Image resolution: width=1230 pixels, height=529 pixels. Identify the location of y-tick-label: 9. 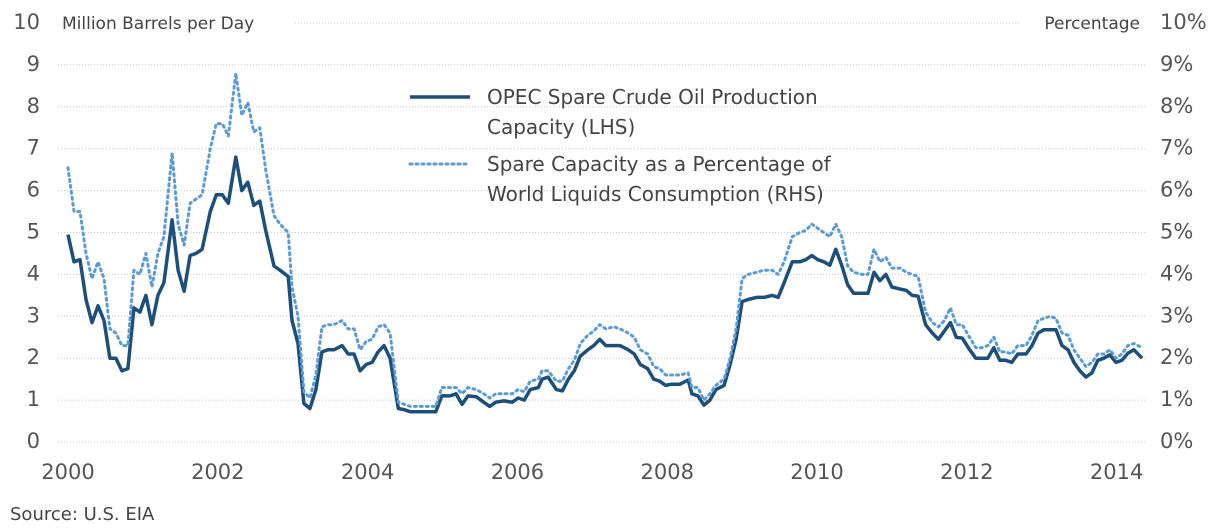
(33, 64).